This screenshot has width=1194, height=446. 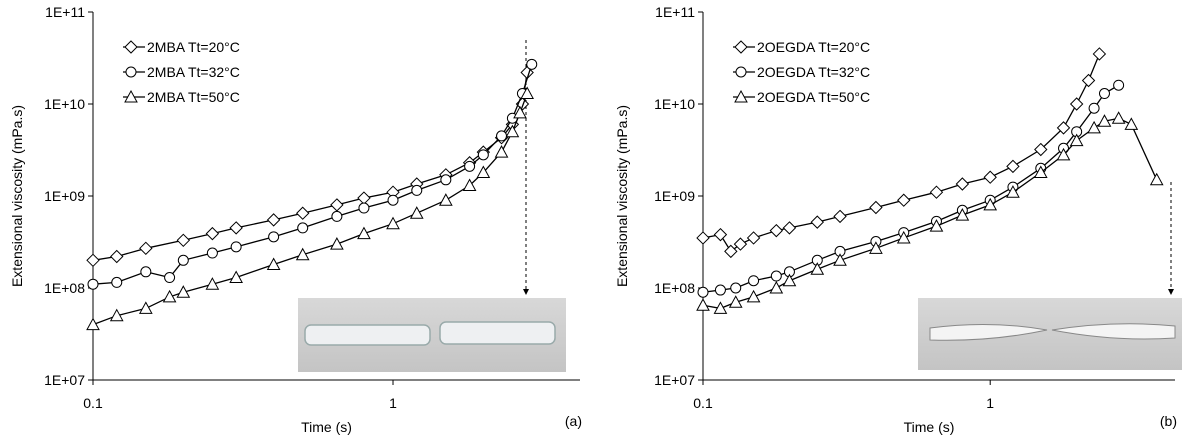 I want to click on y-tick-label: 1E+09, so click(x=674, y=196).